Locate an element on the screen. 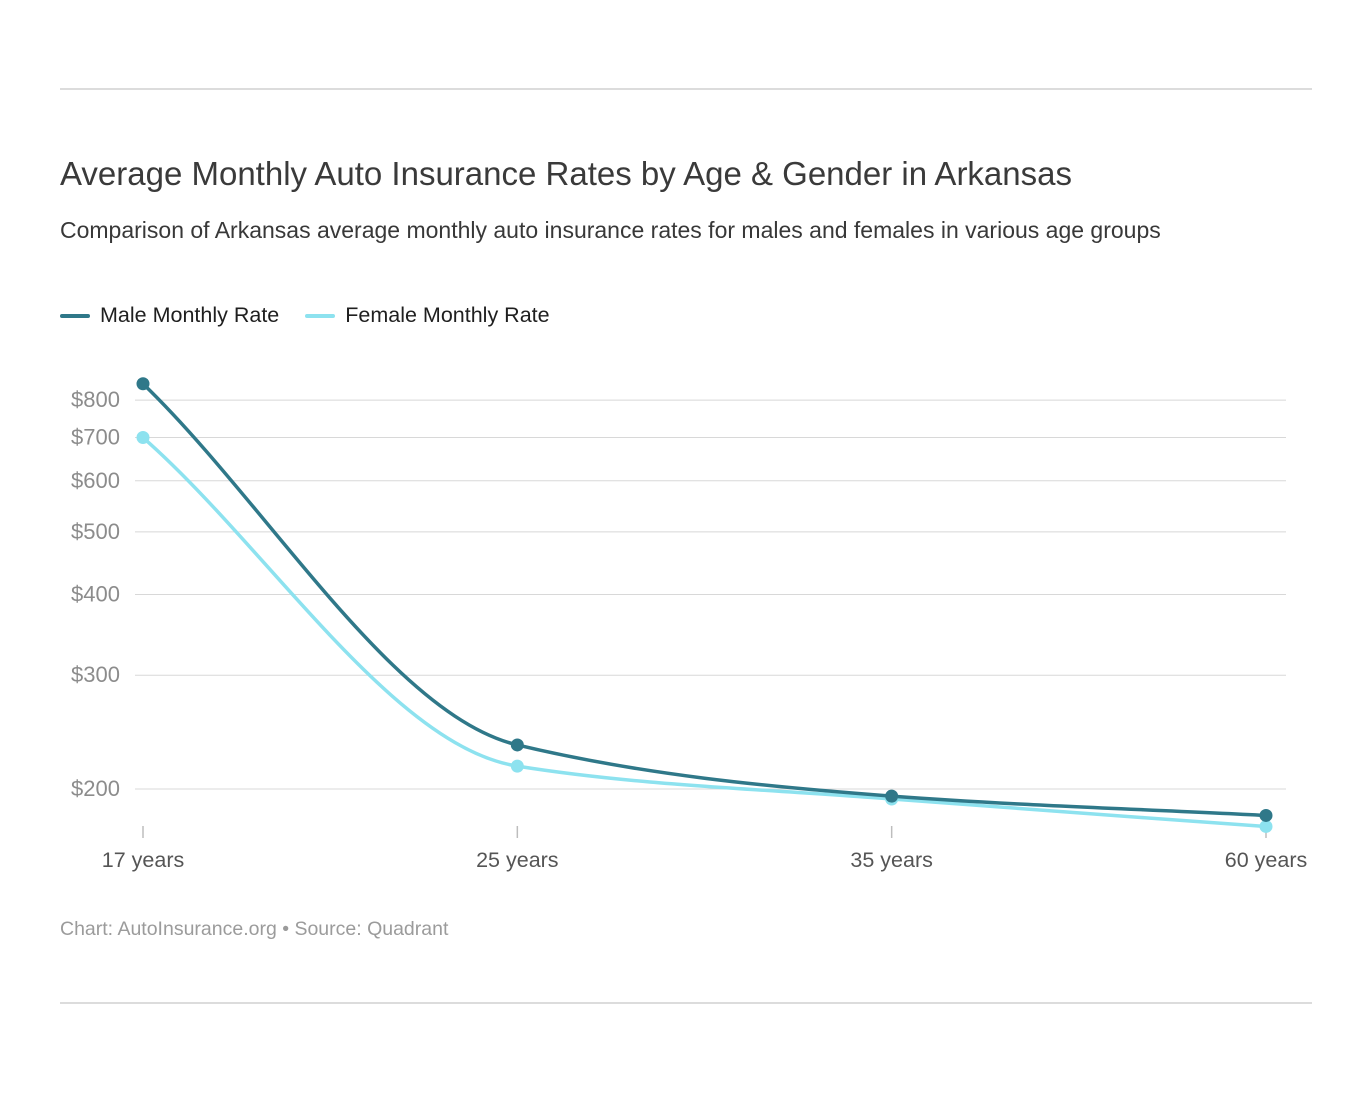 The height and width of the screenshot is (1104, 1372). x-axis-label: 25 years is located at coordinates (517, 860).